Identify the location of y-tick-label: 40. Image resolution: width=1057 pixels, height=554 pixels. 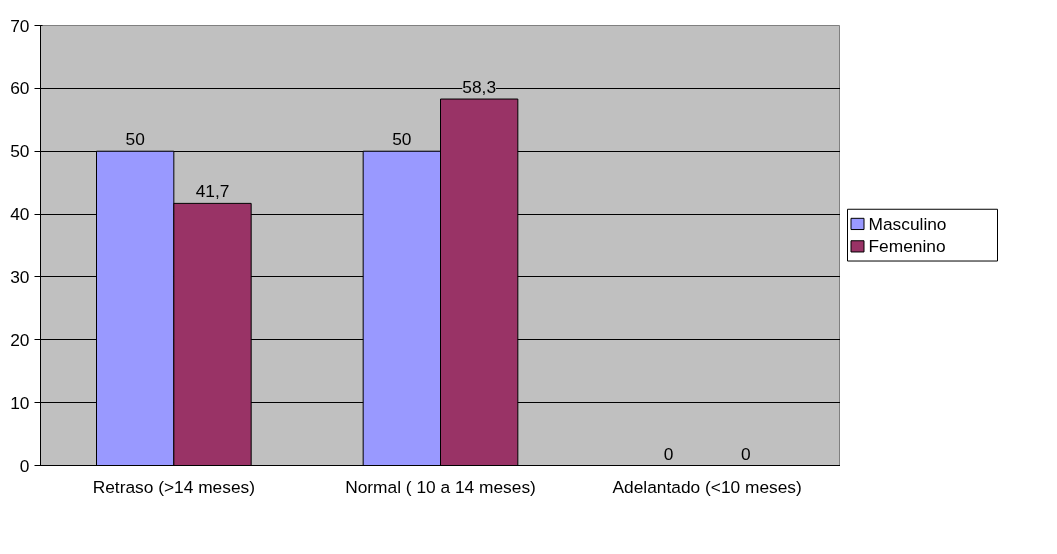
(20, 214).